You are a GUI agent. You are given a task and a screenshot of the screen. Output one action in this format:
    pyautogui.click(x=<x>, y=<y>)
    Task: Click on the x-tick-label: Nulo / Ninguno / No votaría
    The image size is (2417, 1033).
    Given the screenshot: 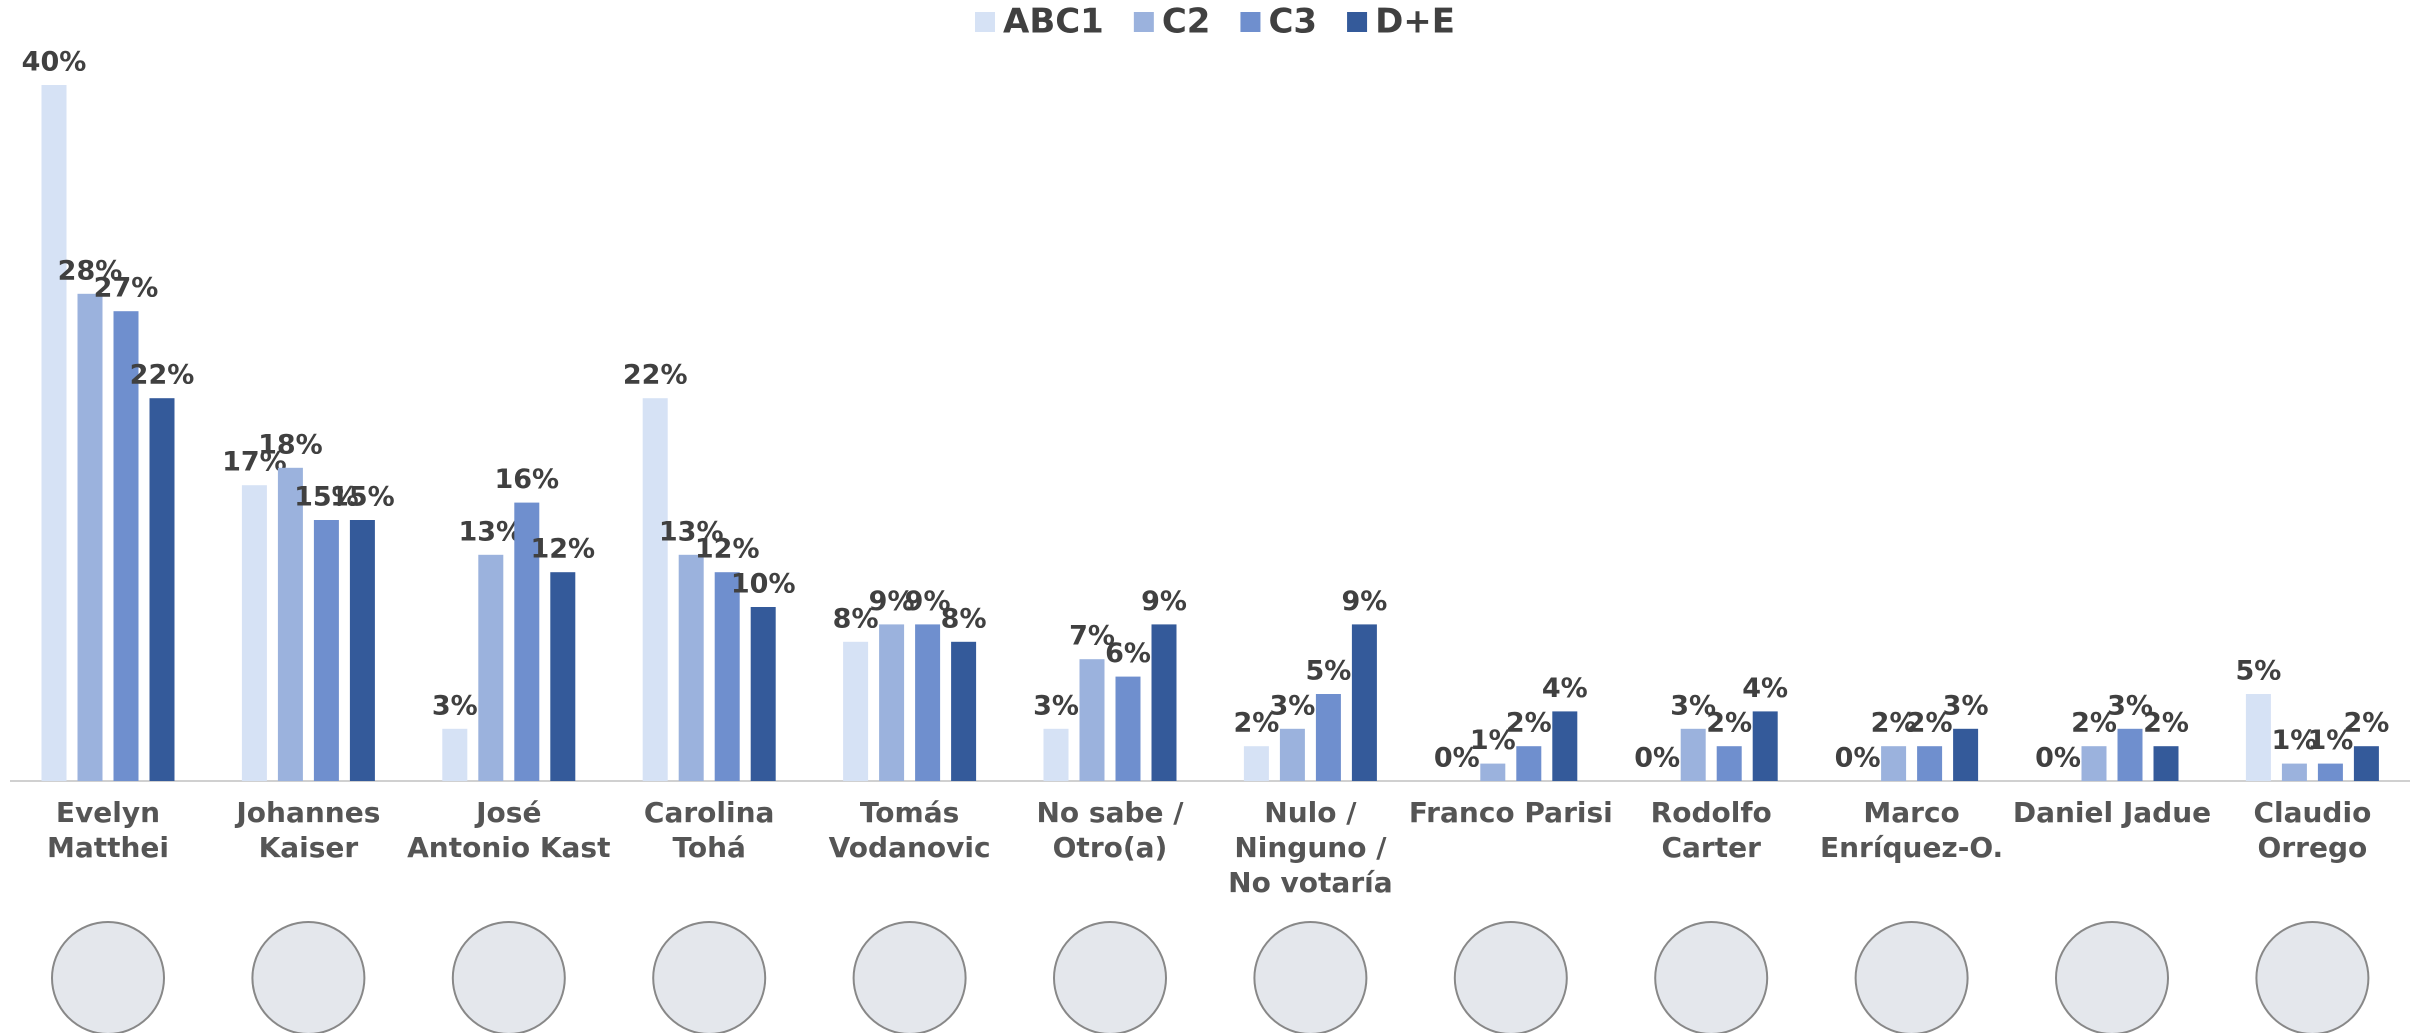 What is the action you would take?
    pyautogui.click(x=1310, y=847)
    